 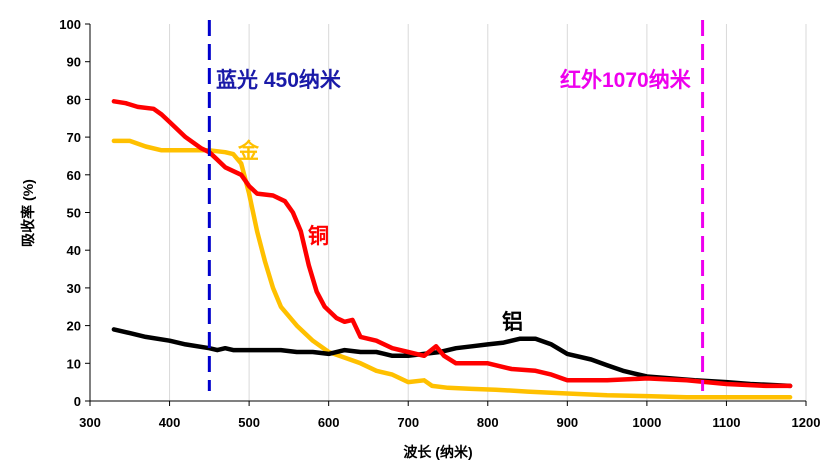 I want to click on annotation-blue-light: 蓝光 450纳米, so click(x=279, y=80).